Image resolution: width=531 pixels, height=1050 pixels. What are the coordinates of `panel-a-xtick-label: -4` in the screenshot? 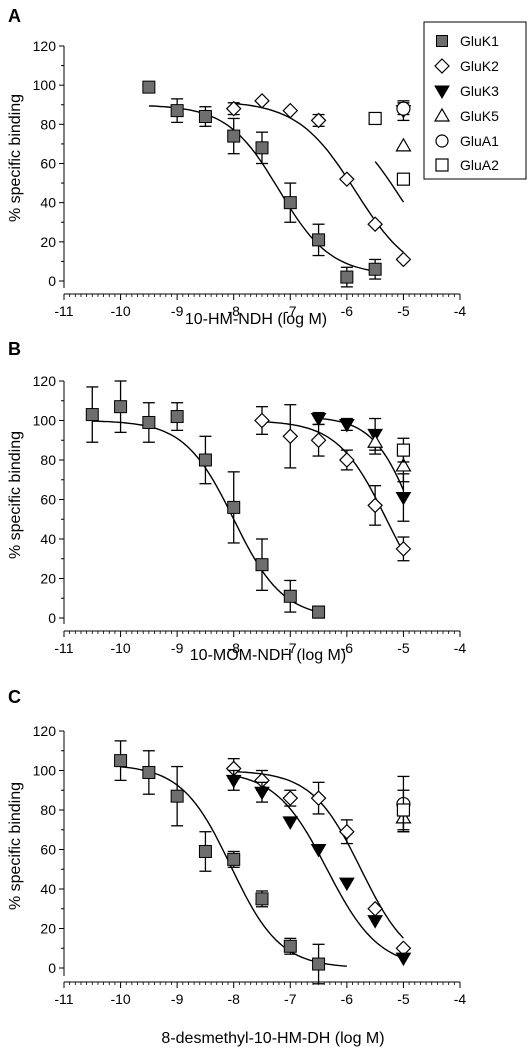 It's located at (460, 311).